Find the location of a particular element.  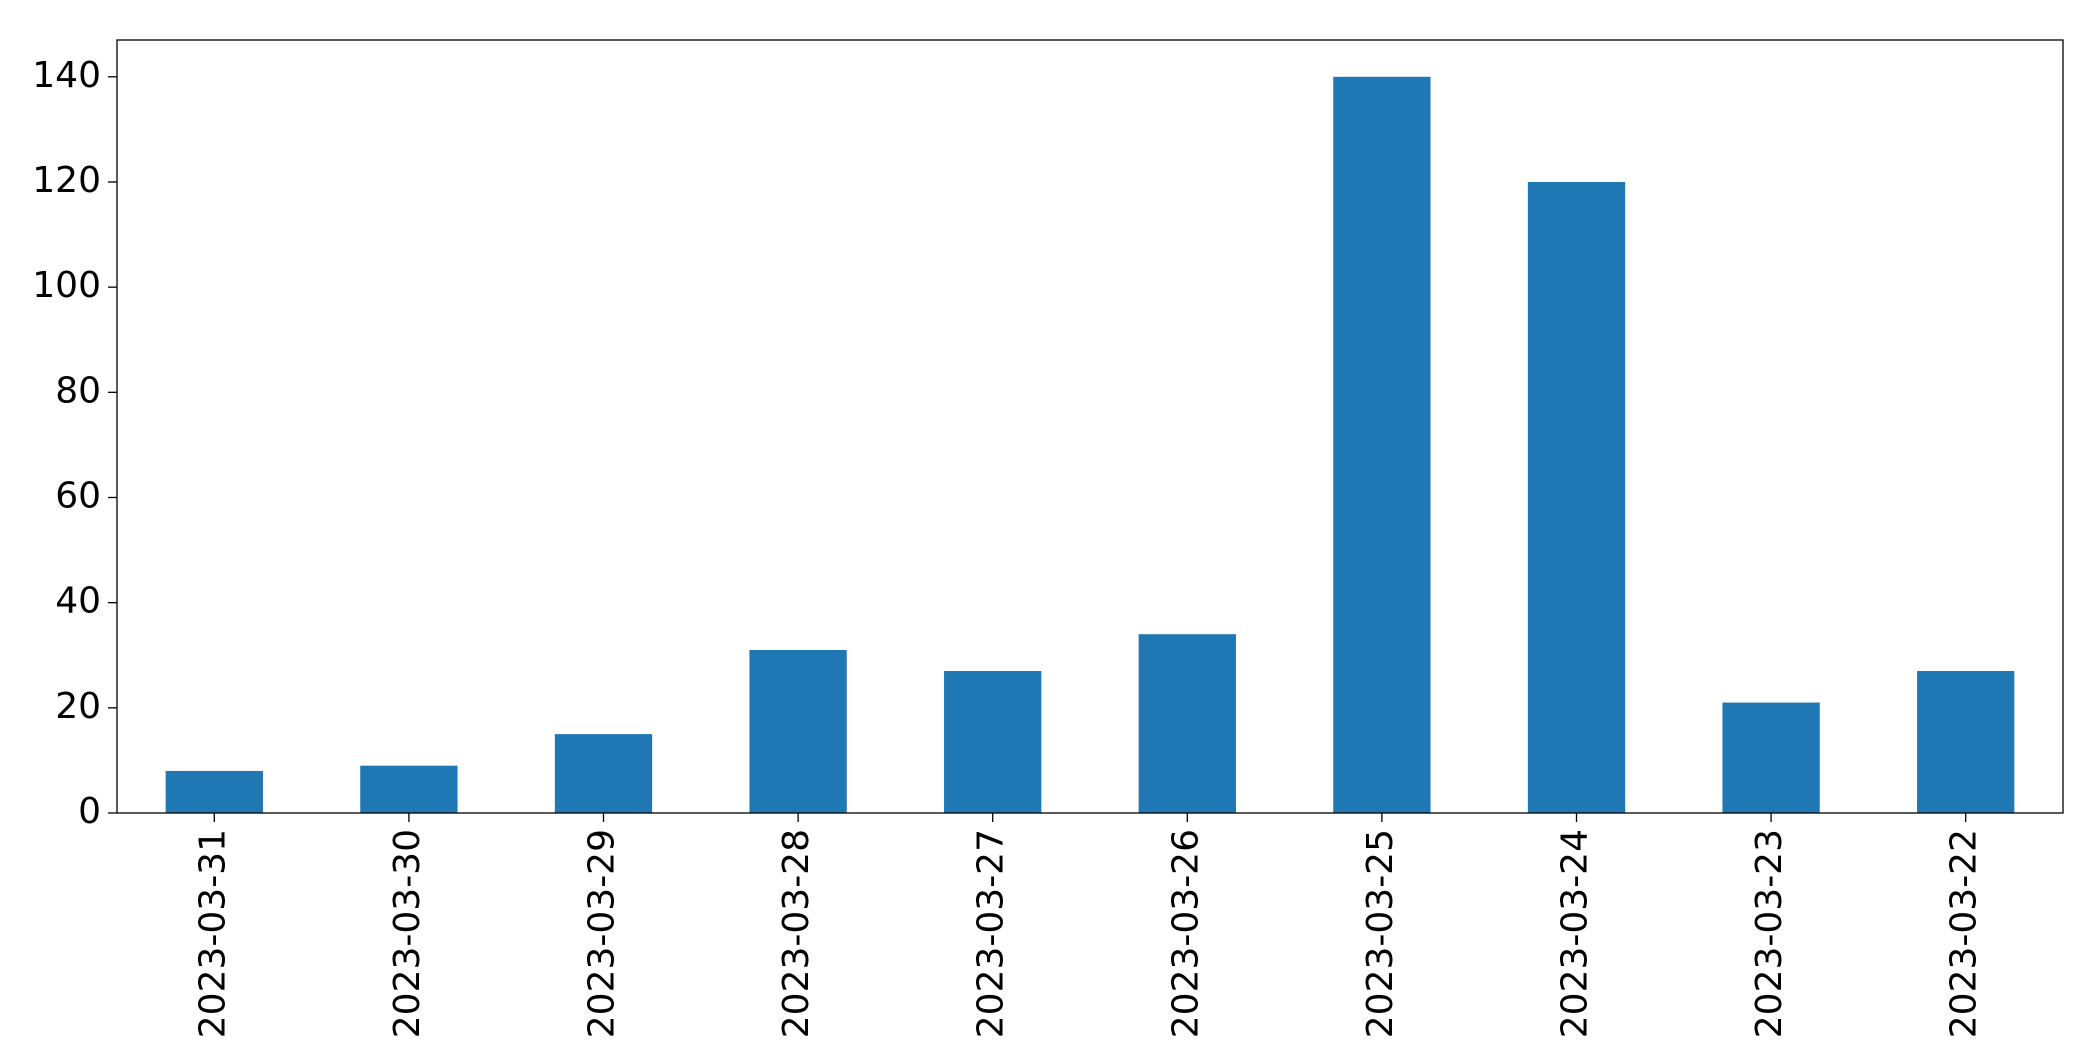

x-tick-label: 2023-03-23 is located at coordinates (1769, 933).